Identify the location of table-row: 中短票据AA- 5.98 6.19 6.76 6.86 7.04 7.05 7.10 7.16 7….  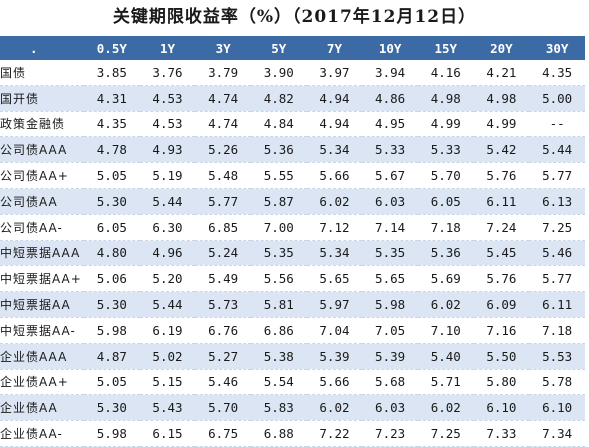
(292, 330).